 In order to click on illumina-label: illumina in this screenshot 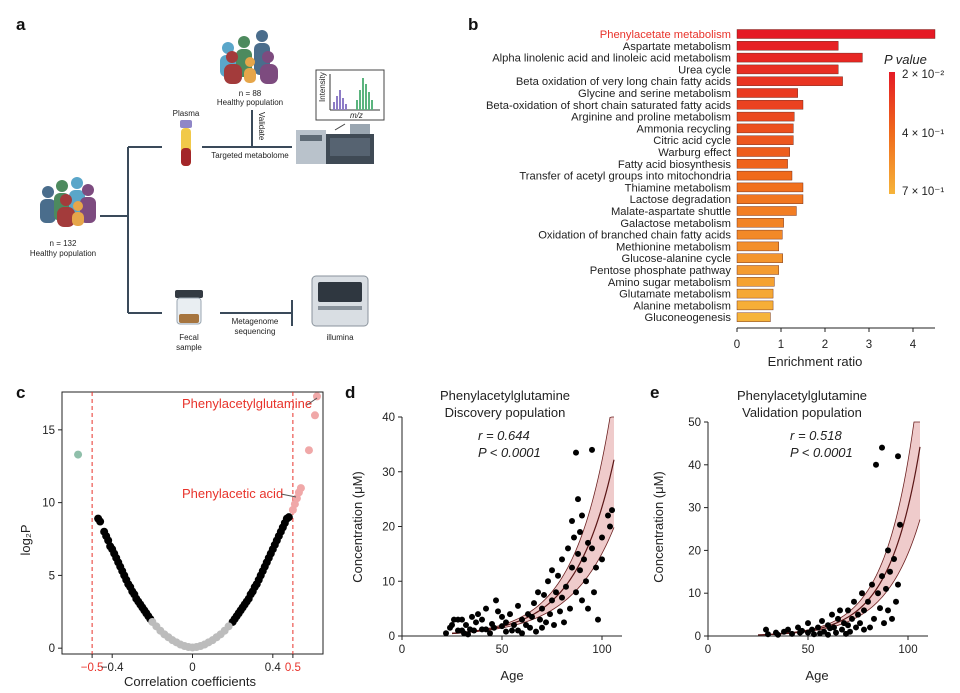, I will do `click(340, 337)`.